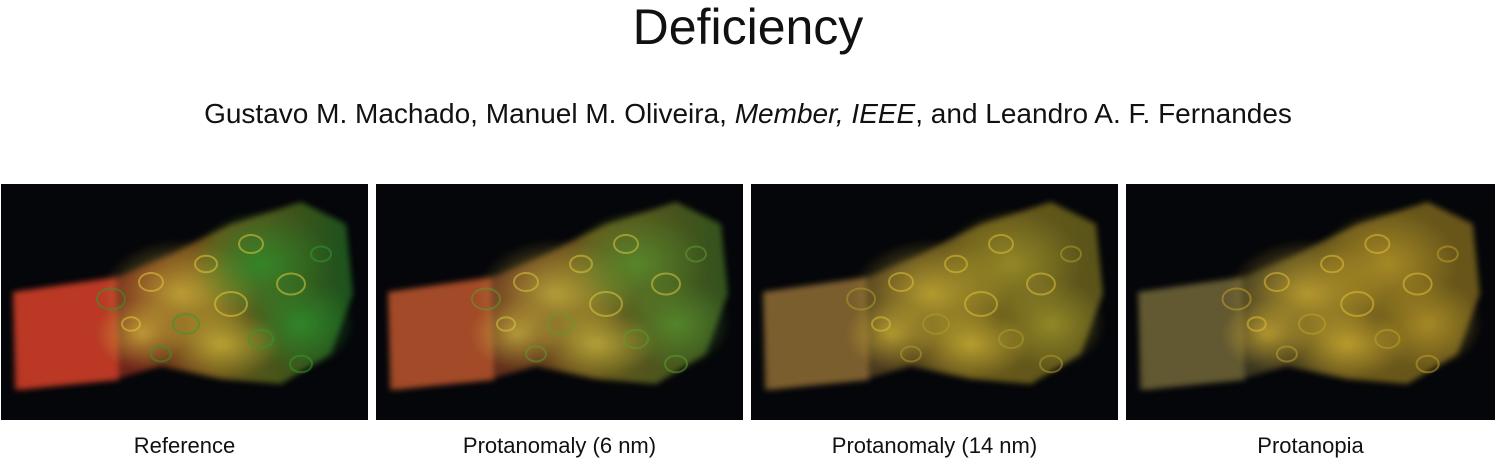 This screenshot has height=464, width=1496. What do you see at coordinates (469, 113) in the screenshot?
I see `author-names-first: Gustavo M. Machado, Manuel M. Oliveira,` at bounding box center [469, 113].